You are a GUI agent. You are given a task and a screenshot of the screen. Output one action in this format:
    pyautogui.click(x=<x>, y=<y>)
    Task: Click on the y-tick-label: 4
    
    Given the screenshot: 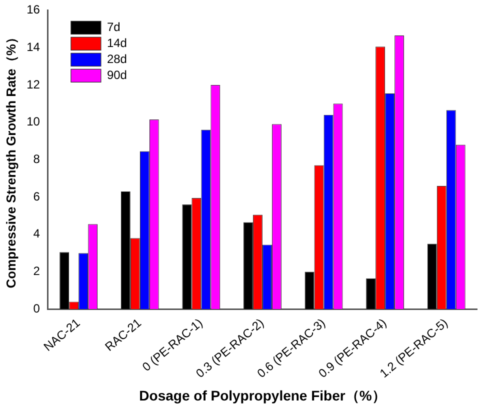 What is the action you would take?
    pyautogui.click(x=36, y=233)
    